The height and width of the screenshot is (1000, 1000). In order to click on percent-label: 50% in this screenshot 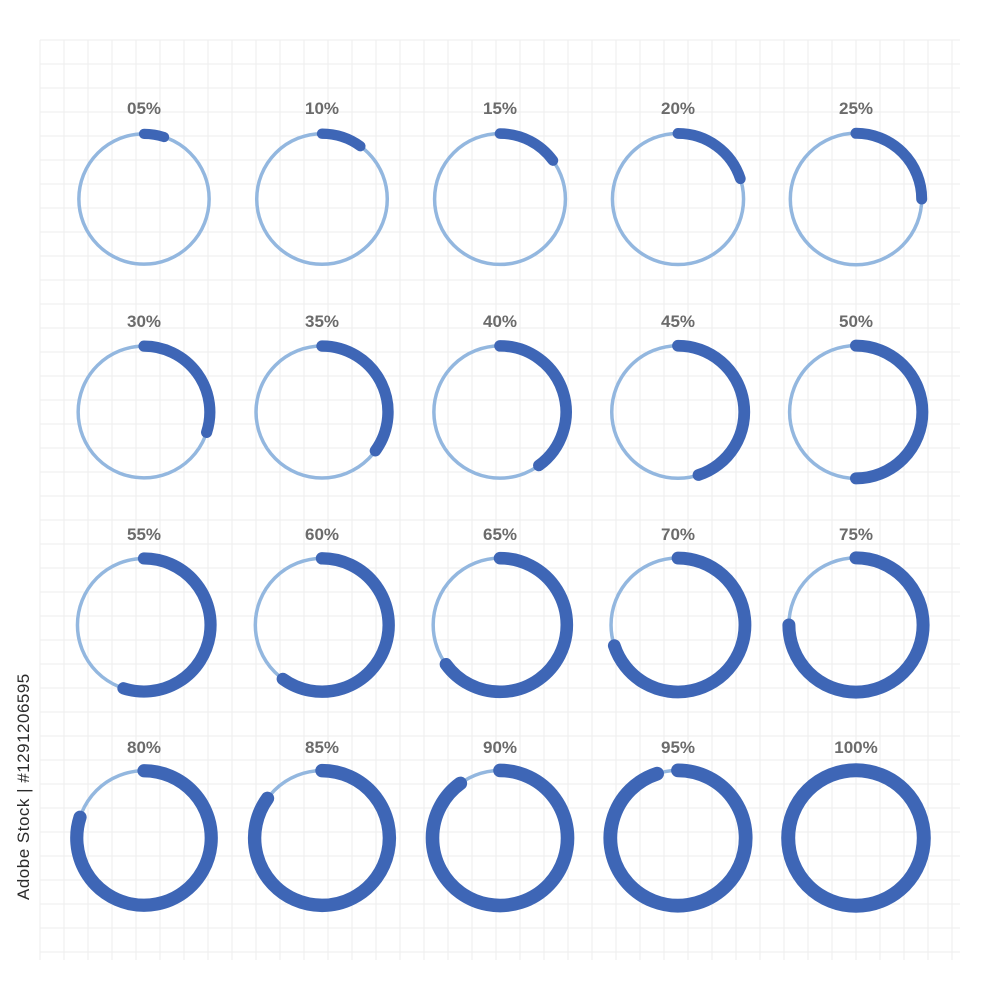, I will do `click(856, 321)`.